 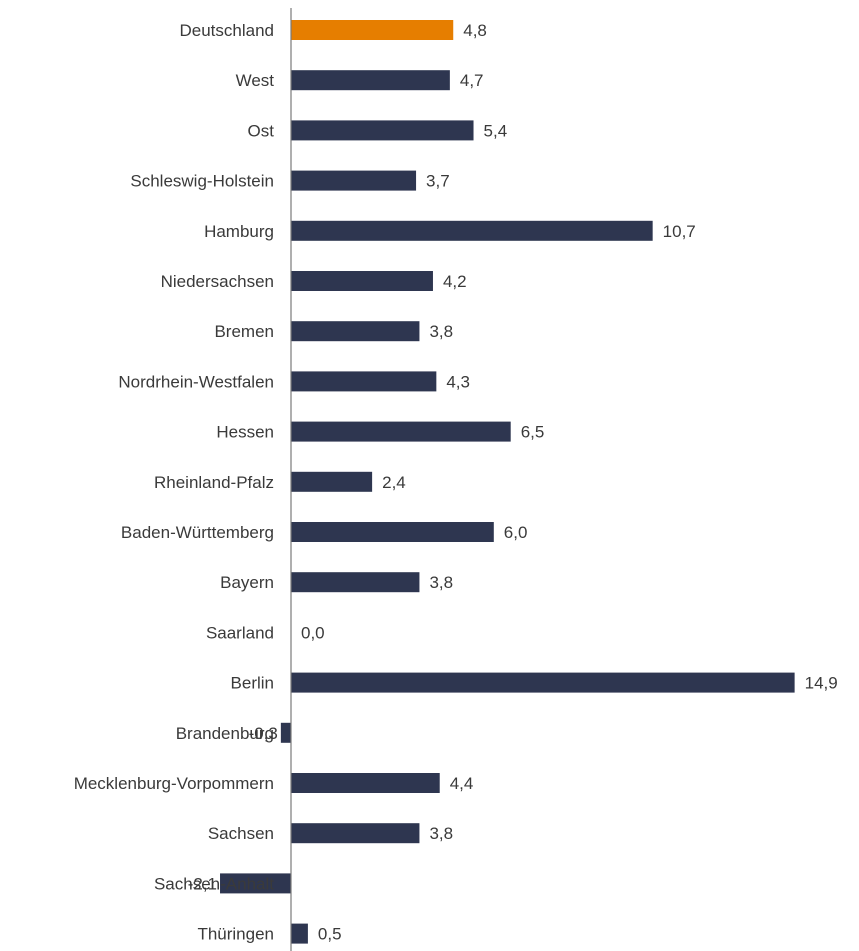 What do you see at coordinates (241, 833) in the screenshot?
I see `category-label-sachsen: Sachsen` at bounding box center [241, 833].